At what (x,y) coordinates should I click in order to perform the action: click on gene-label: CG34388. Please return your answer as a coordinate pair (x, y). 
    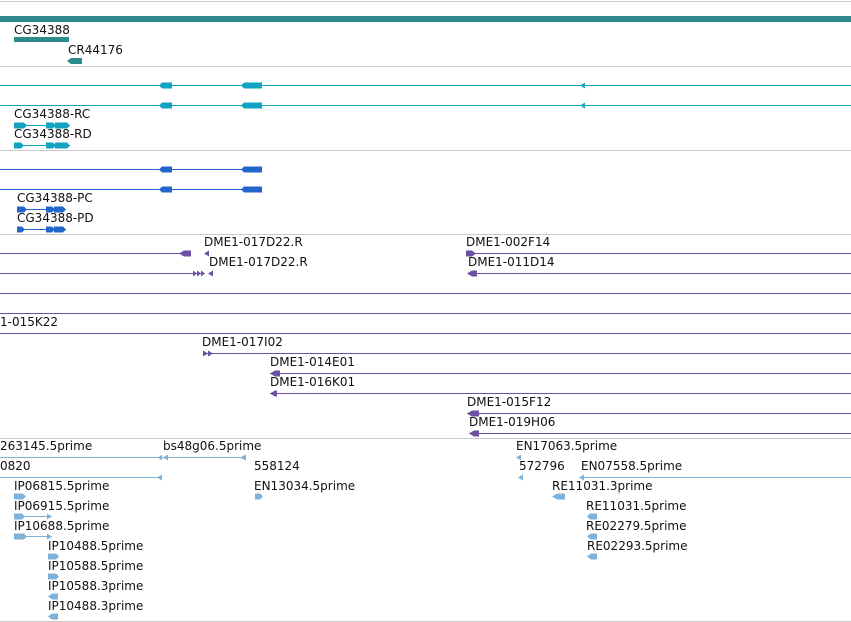
    Looking at the image, I should click on (42, 30).